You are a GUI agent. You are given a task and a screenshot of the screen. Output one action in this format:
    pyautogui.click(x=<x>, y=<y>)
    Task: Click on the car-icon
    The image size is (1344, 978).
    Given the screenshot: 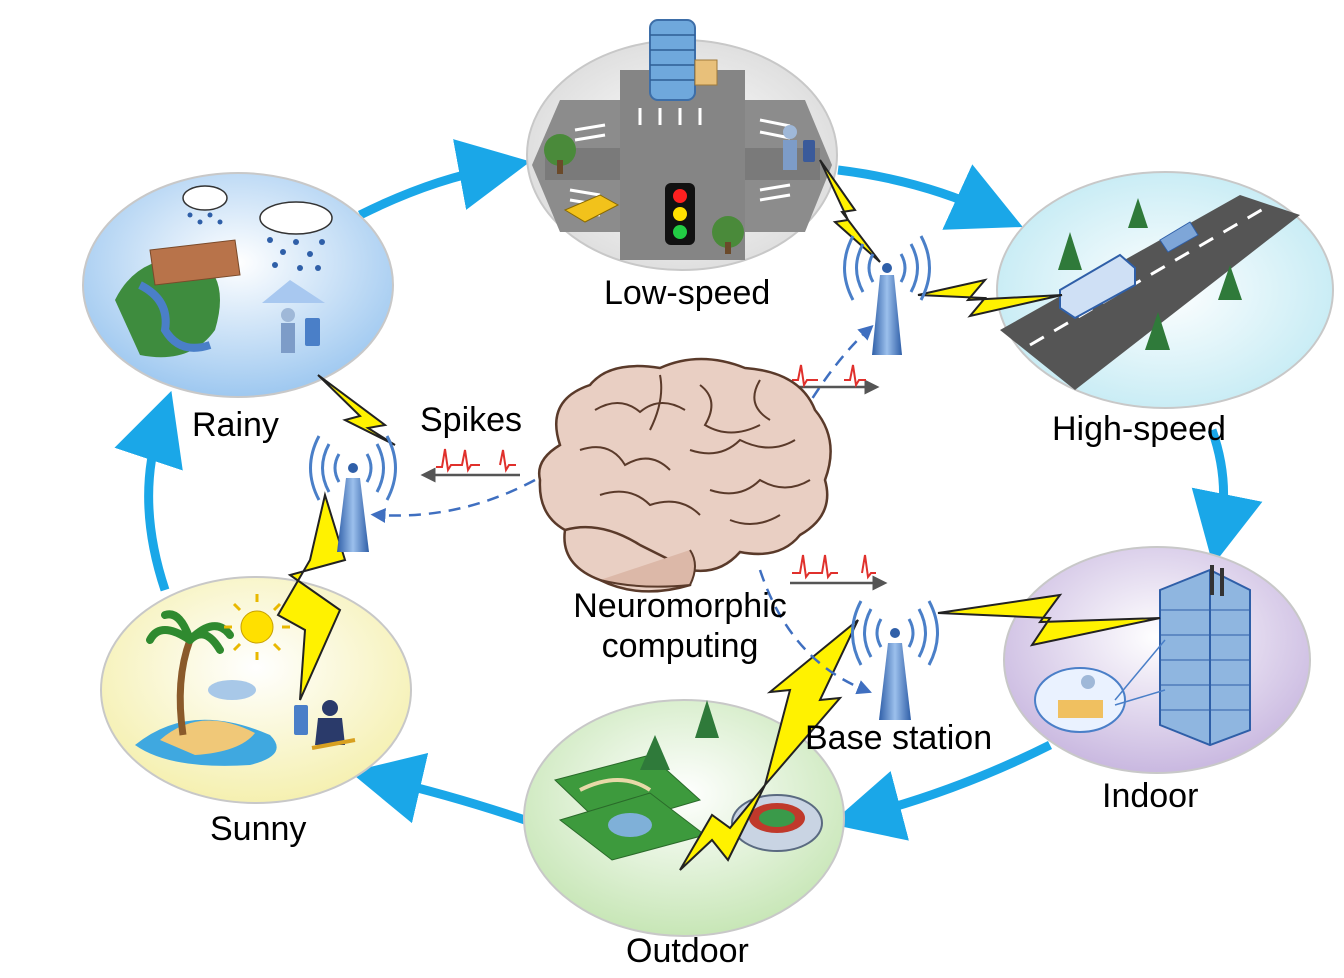 What is the action you would take?
    pyautogui.click(x=1179, y=237)
    